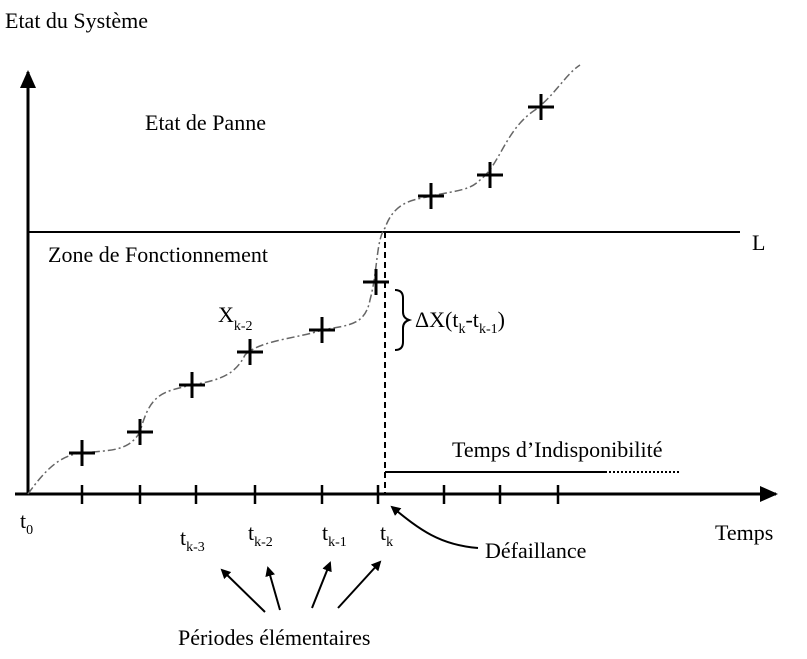  Describe the element at coordinates (195, 547) in the screenshot. I see `label: k-3` at that location.